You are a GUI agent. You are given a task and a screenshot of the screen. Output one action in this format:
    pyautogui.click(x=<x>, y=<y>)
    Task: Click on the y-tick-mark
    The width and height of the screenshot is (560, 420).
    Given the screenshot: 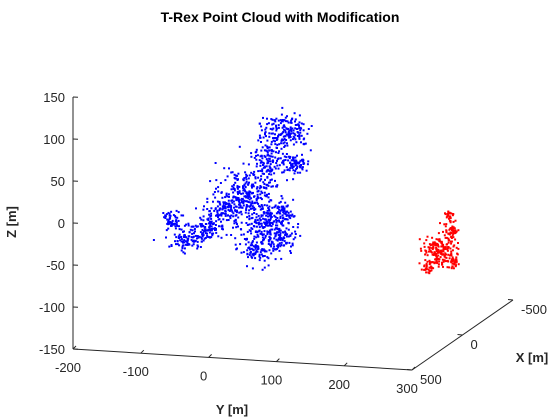 What is the action you would take?
    pyautogui.click(x=278, y=360)
    